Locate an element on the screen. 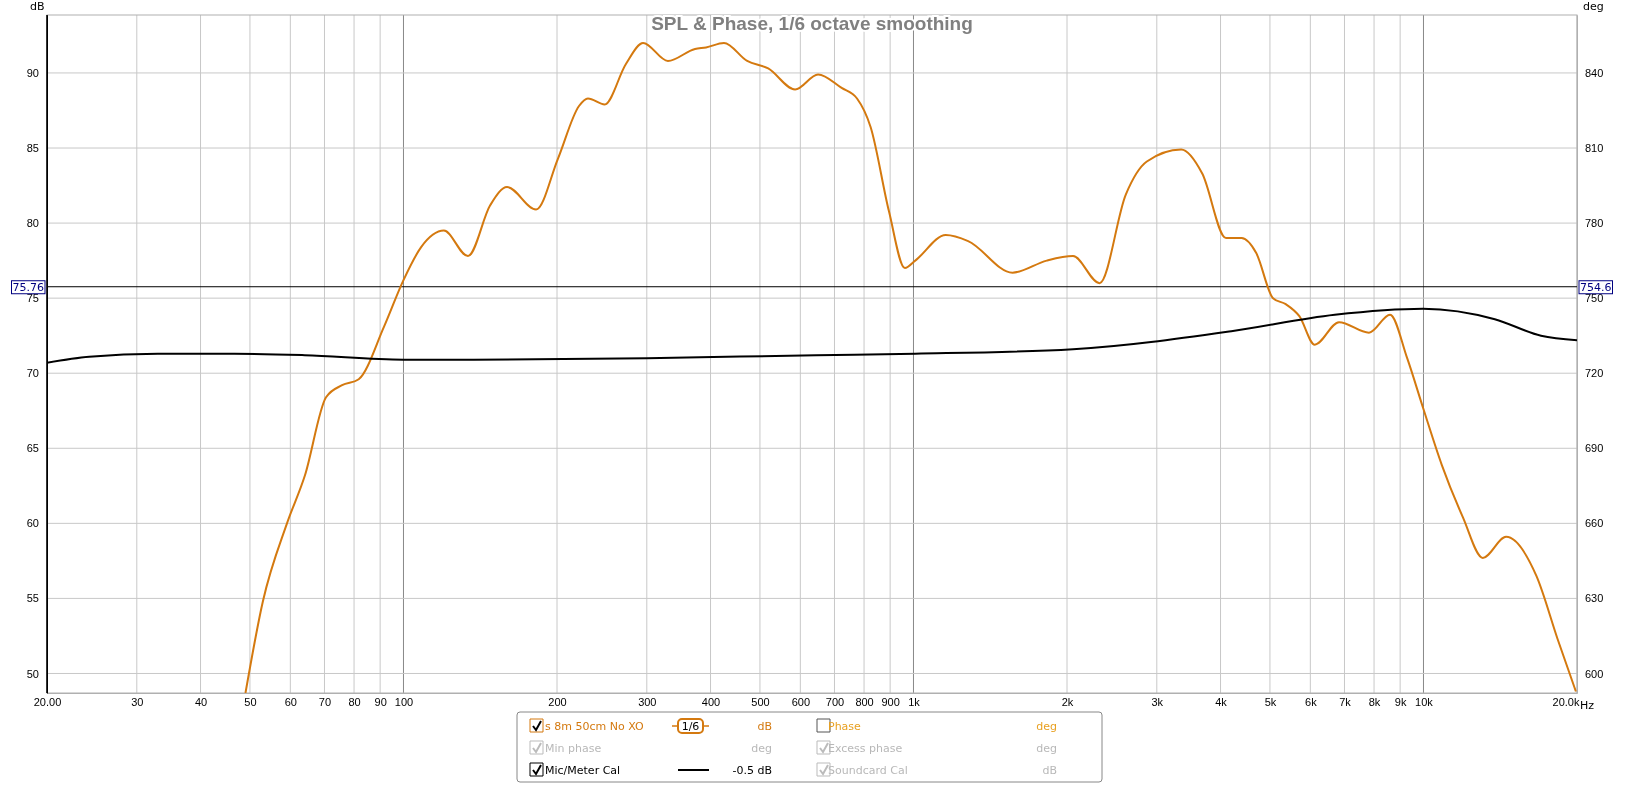  x-tick-label: 700 is located at coordinates (835, 701).